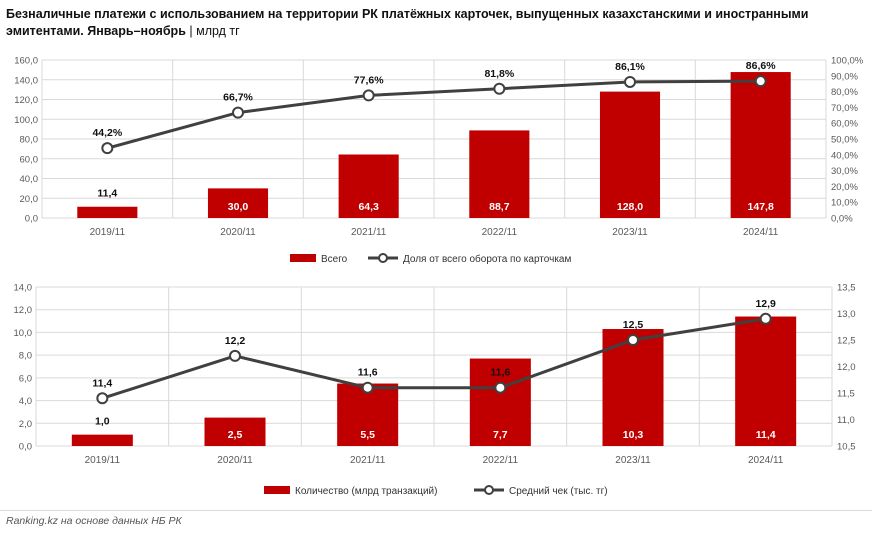 The height and width of the screenshot is (535, 872). I want to click on bar-data-label: 5,5, so click(367, 435).